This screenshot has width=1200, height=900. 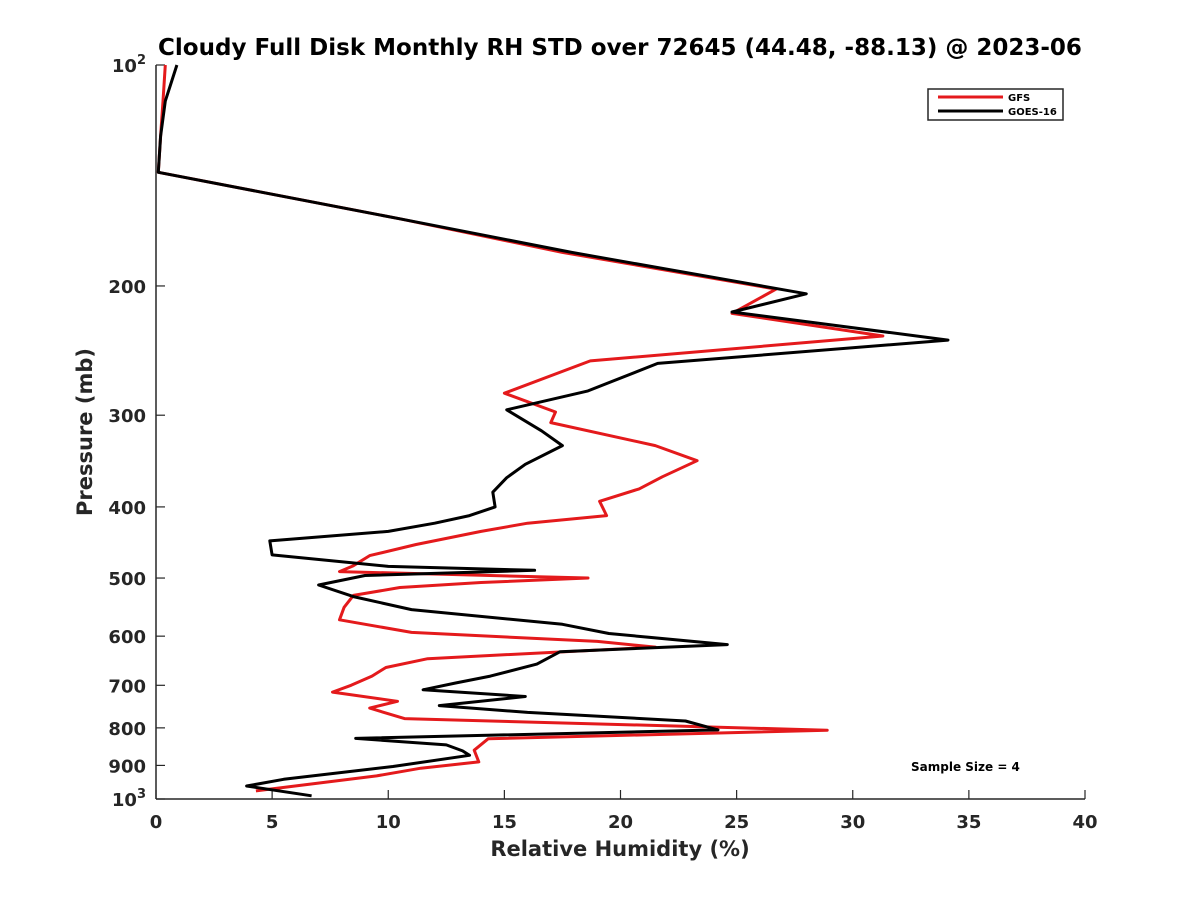 I want to click on y-tick-label: 500, so click(x=127, y=579).